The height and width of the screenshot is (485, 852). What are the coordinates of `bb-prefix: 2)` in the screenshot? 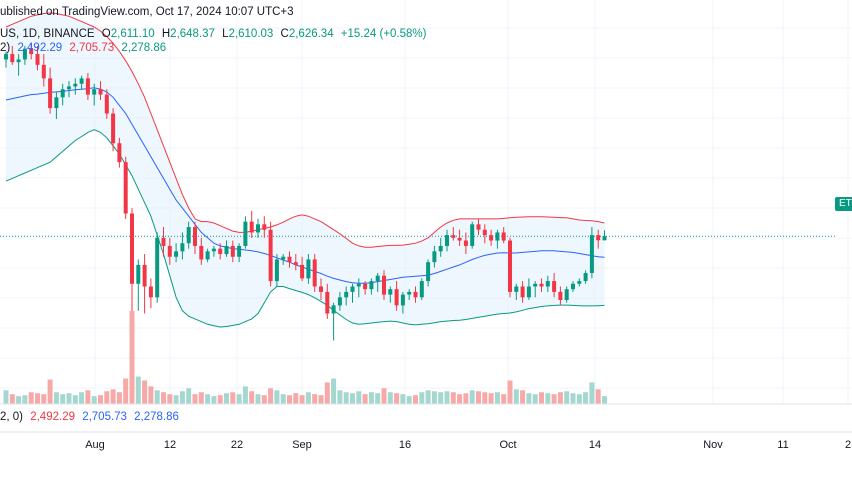 It's located at (5, 48).